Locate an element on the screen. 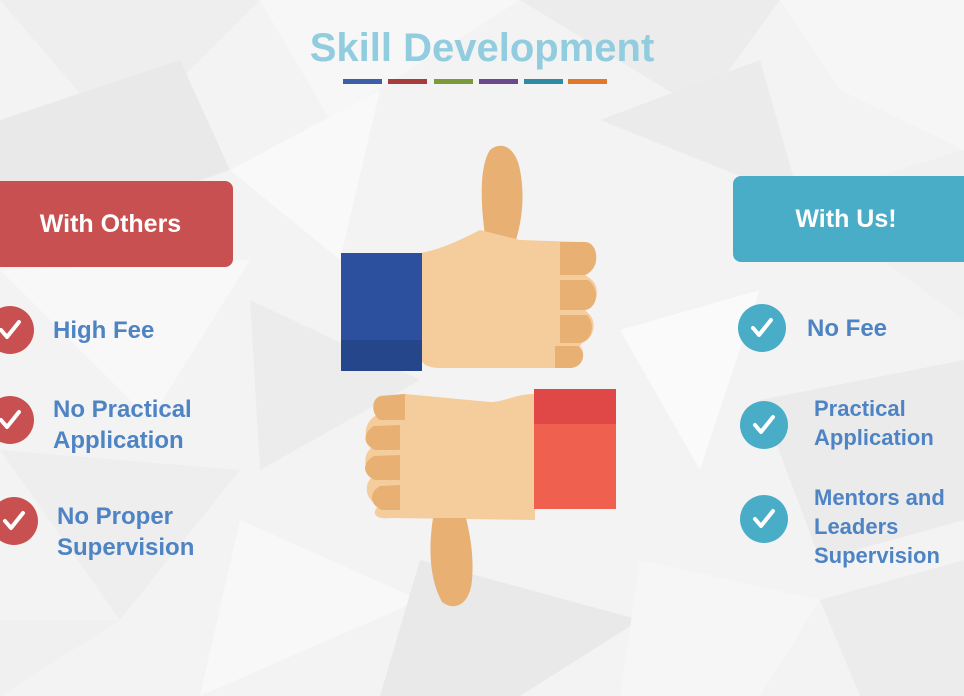 The height and width of the screenshot is (696, 964). list-item: No Fee is located at coordinates (847, 328).